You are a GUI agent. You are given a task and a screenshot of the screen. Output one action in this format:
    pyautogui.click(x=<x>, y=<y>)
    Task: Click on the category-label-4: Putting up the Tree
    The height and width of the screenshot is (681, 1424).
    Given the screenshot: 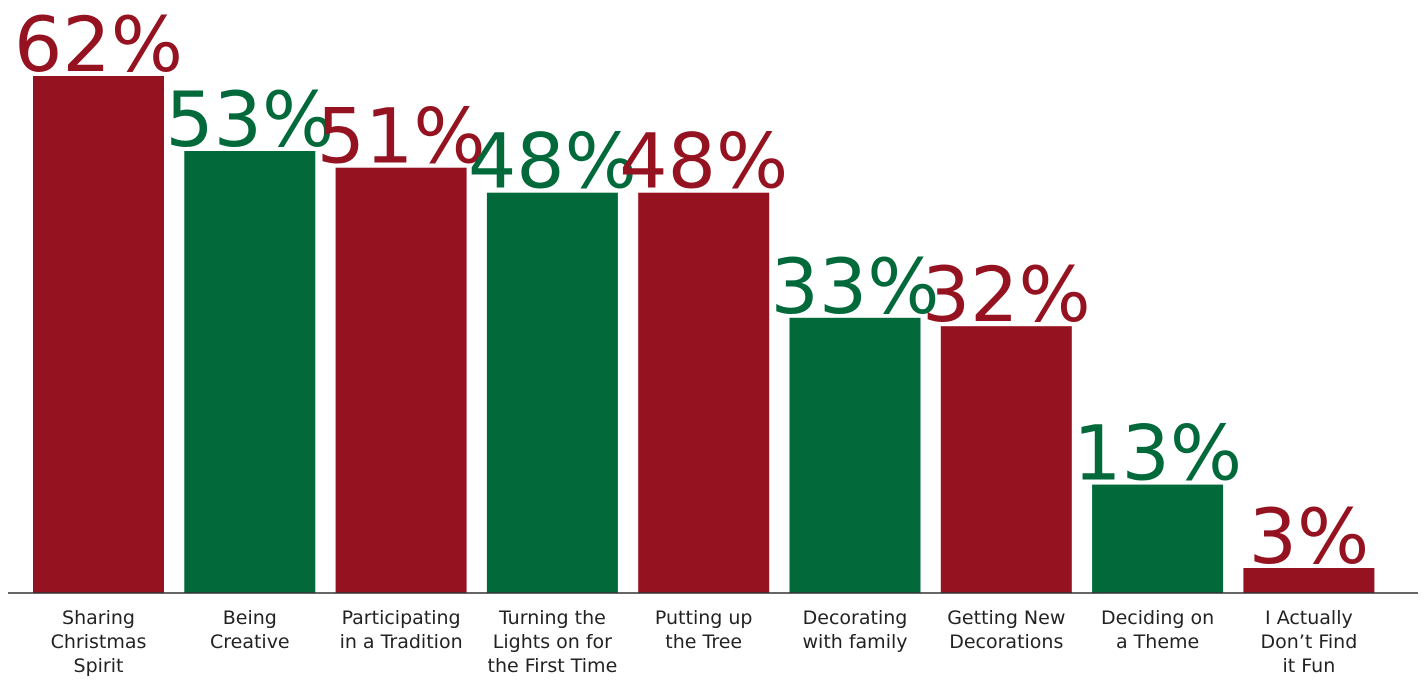 What is the action you would take?
    pyautogui.click(x=704, y=630)
    